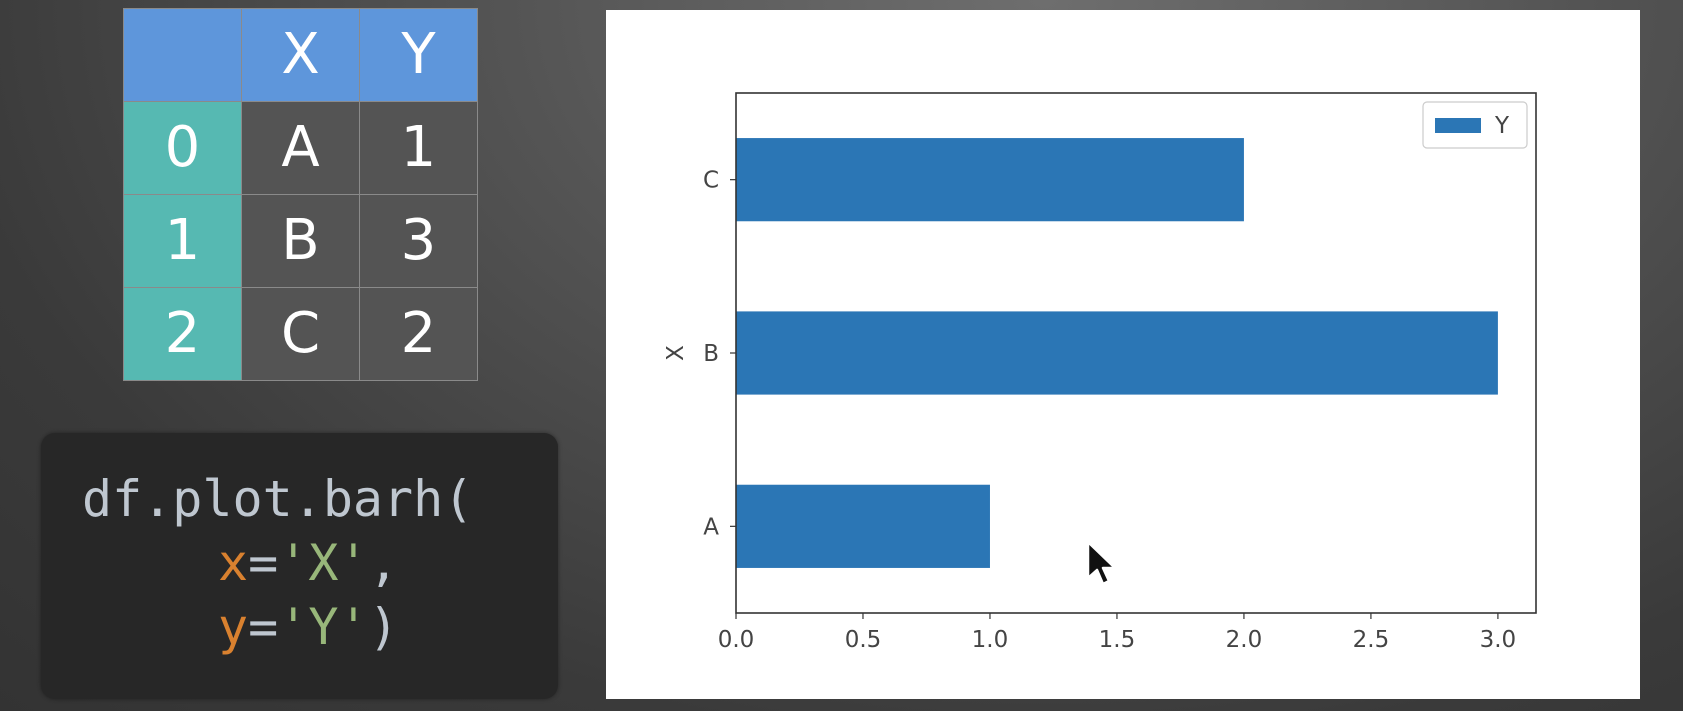 Image resolution: width=1683 pixels, height=711 pixels. I want to click on table-cell-x: A, so click(300, 148).